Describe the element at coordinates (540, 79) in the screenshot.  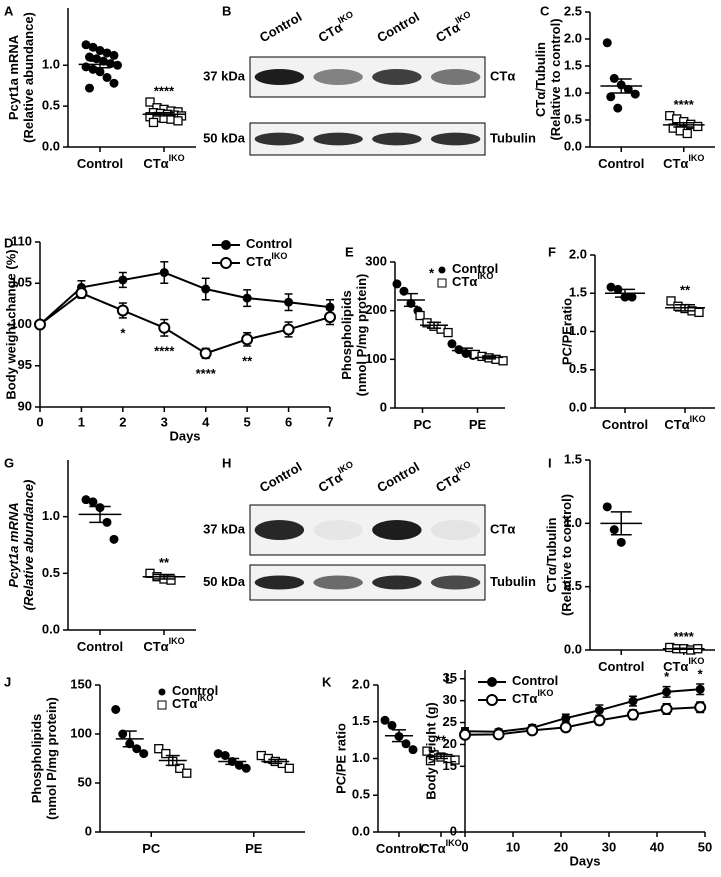
I see `y-axis-label: CTα/Tubulin` at that location.